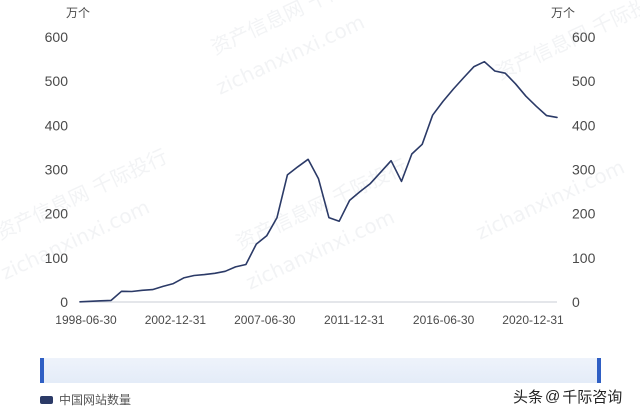 Image resolution: width=640 pixels, height=418 pixels. I want to click on y-axis-unit-right: 万个, so click(563, 13).